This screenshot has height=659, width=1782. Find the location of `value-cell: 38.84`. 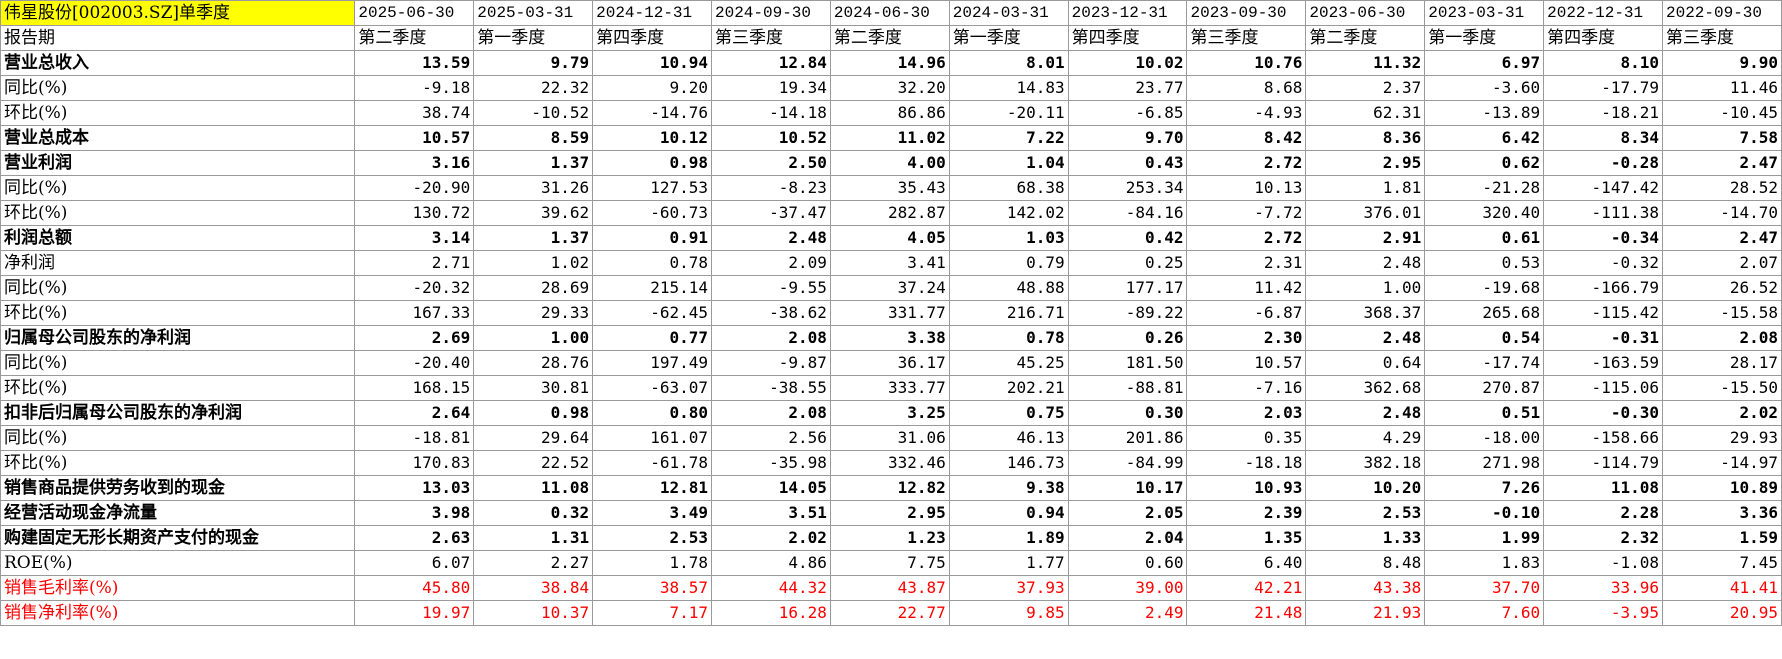

value-cell: 38.84 is located at coordinates (533, 588).